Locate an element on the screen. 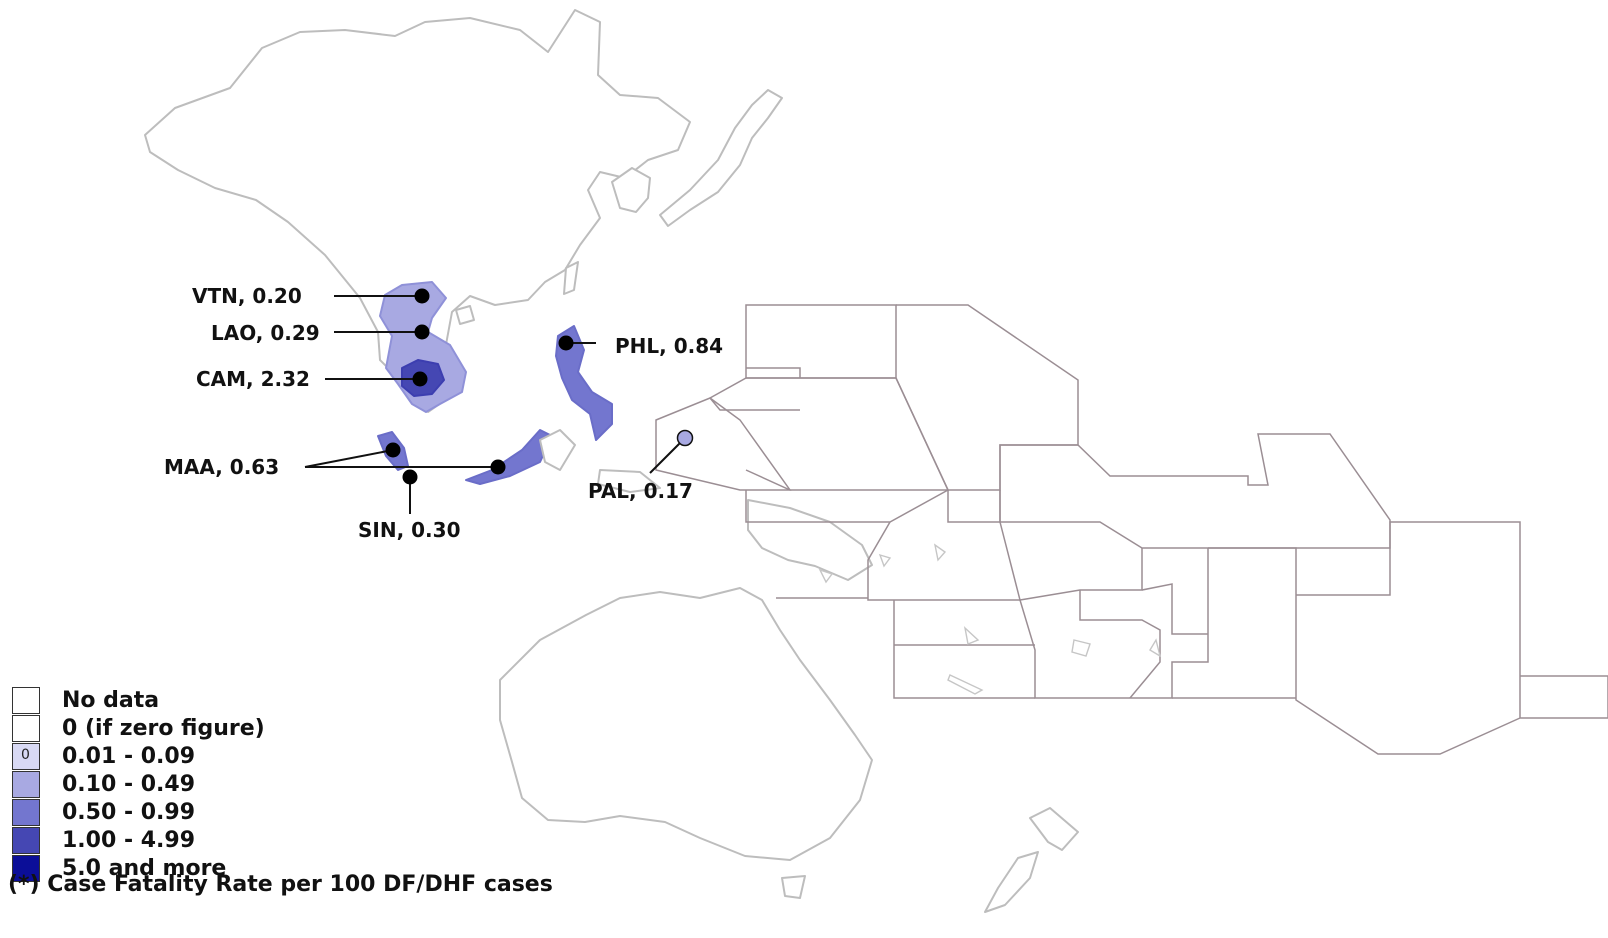 This screenshot has height=938, width=1608. label-vtn: VTN, 0.20 is located at coordinates (247, 296).